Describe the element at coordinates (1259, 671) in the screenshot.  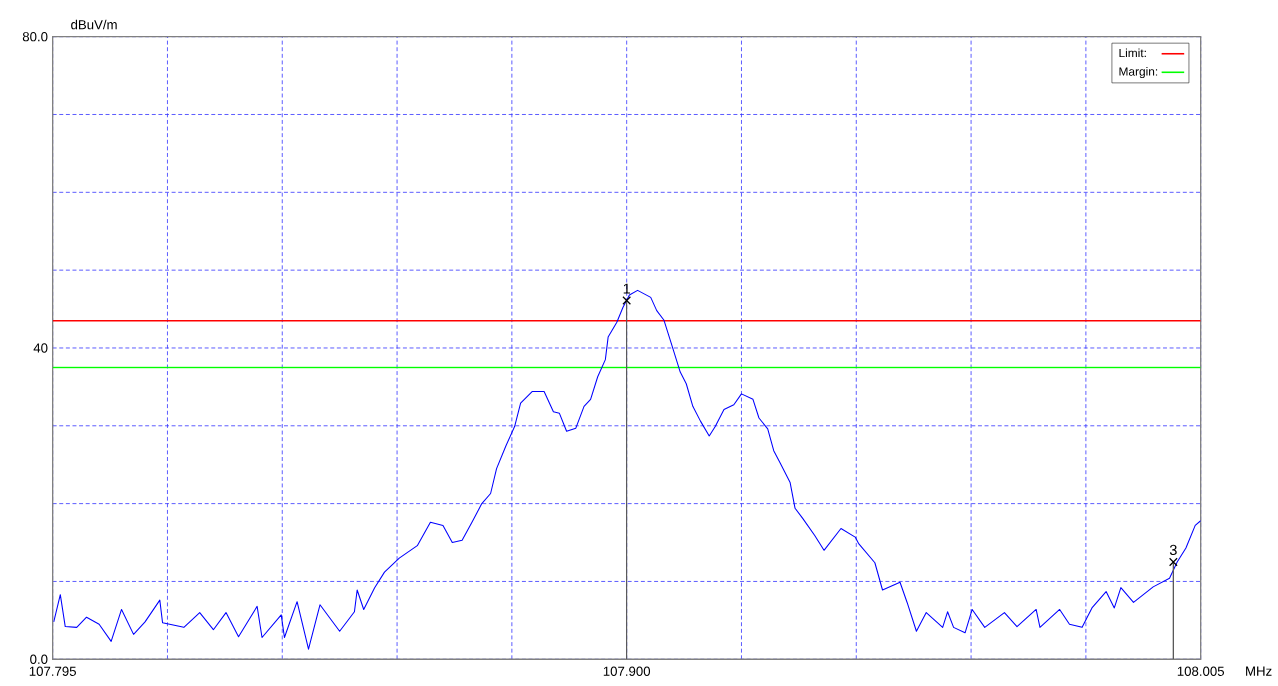
I see `x-axis-title: MHz` at that location.